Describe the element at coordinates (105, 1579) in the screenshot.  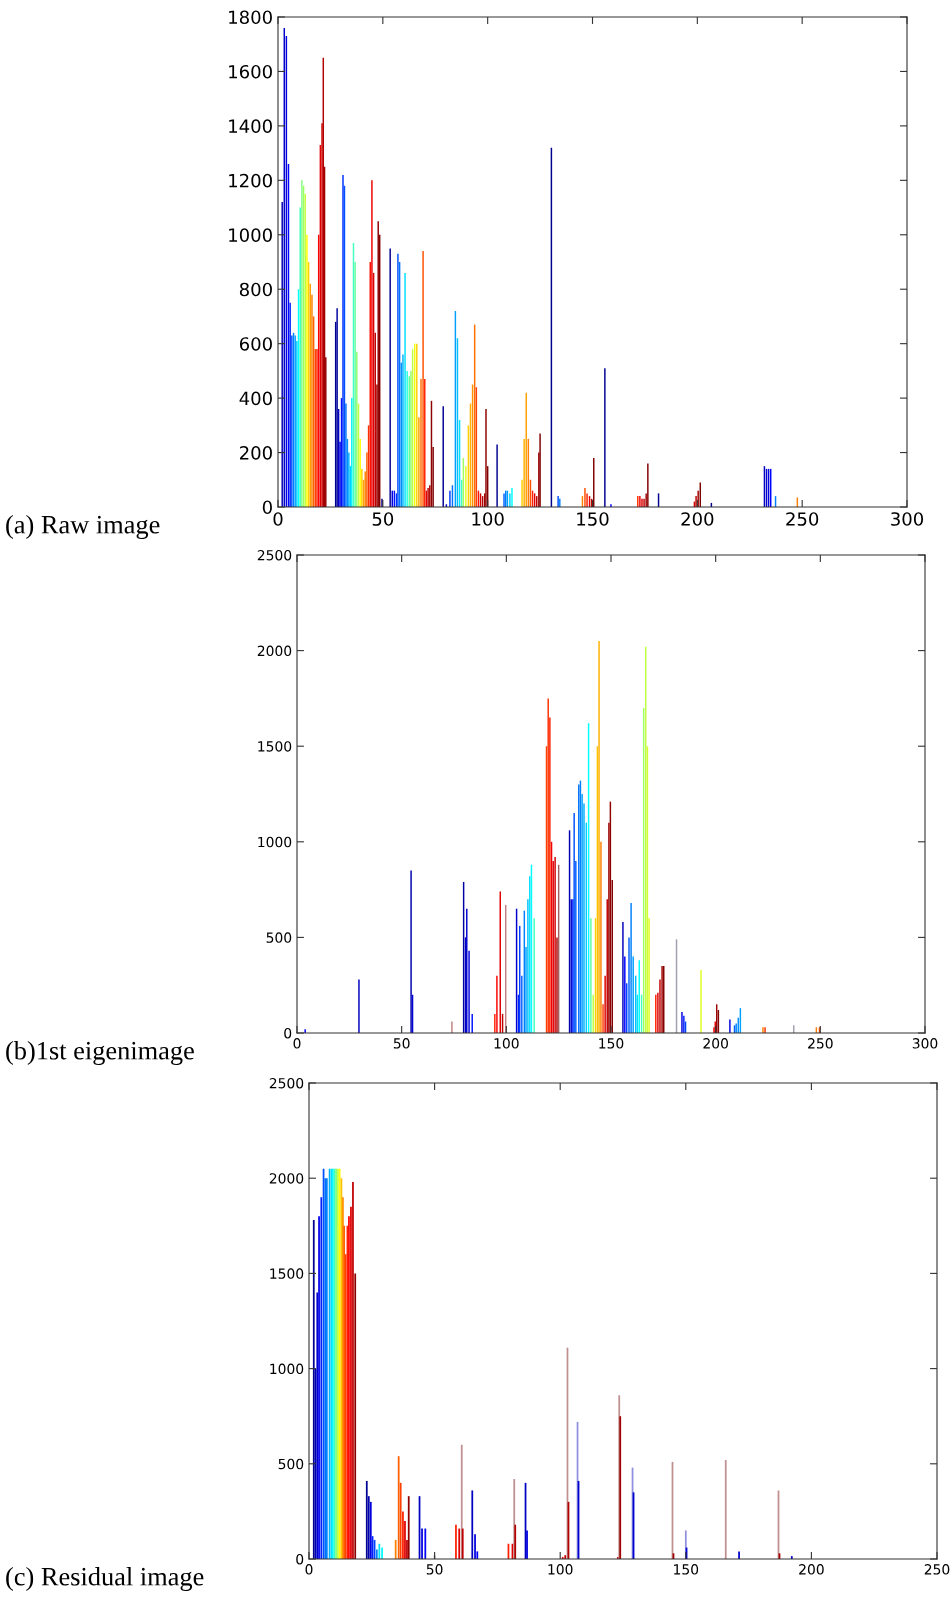
I see `text: (c) Residual image` at that location.